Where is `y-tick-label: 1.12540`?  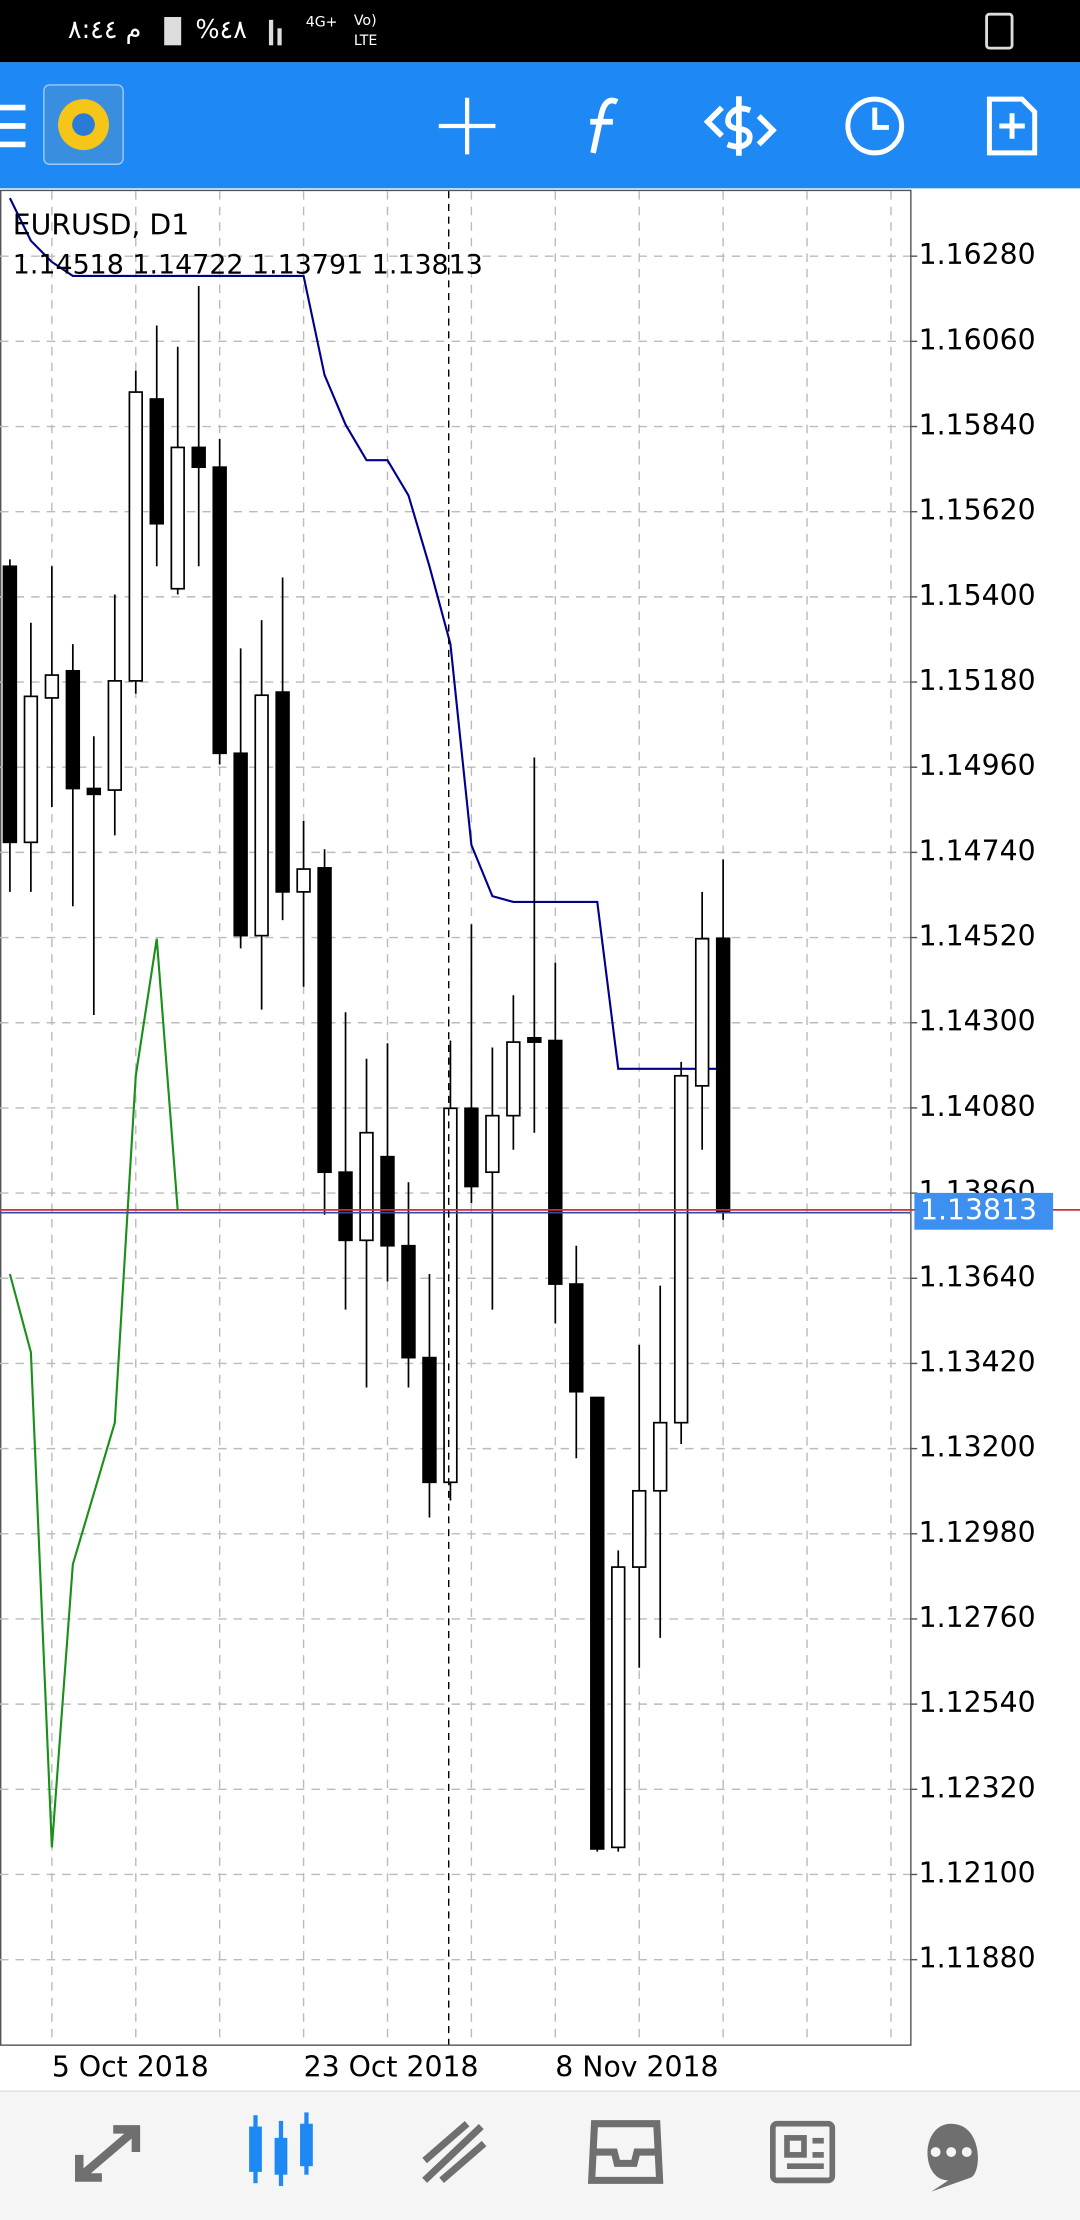 y-tick-label: 1.12540 is located at coordinates (977, 1702).